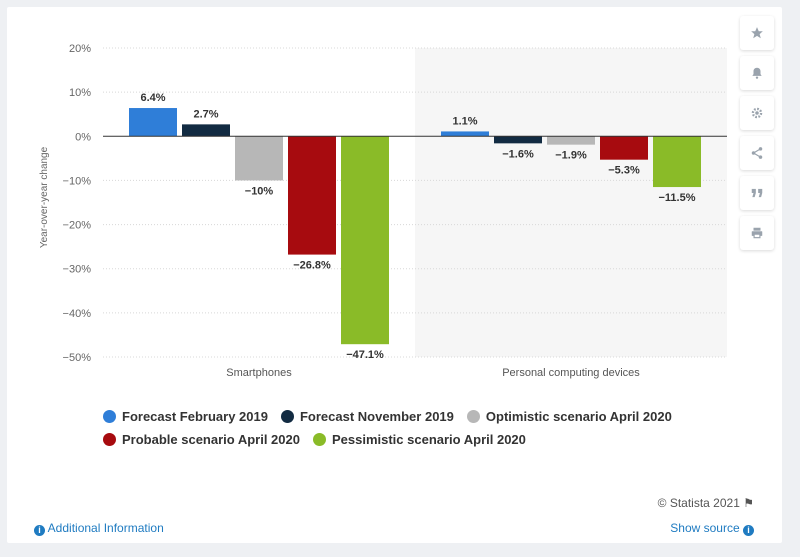 Image resolution: width=800 pixels, height=557 pixels. I want to click on data-label: −11.5%, so click(676, 198).